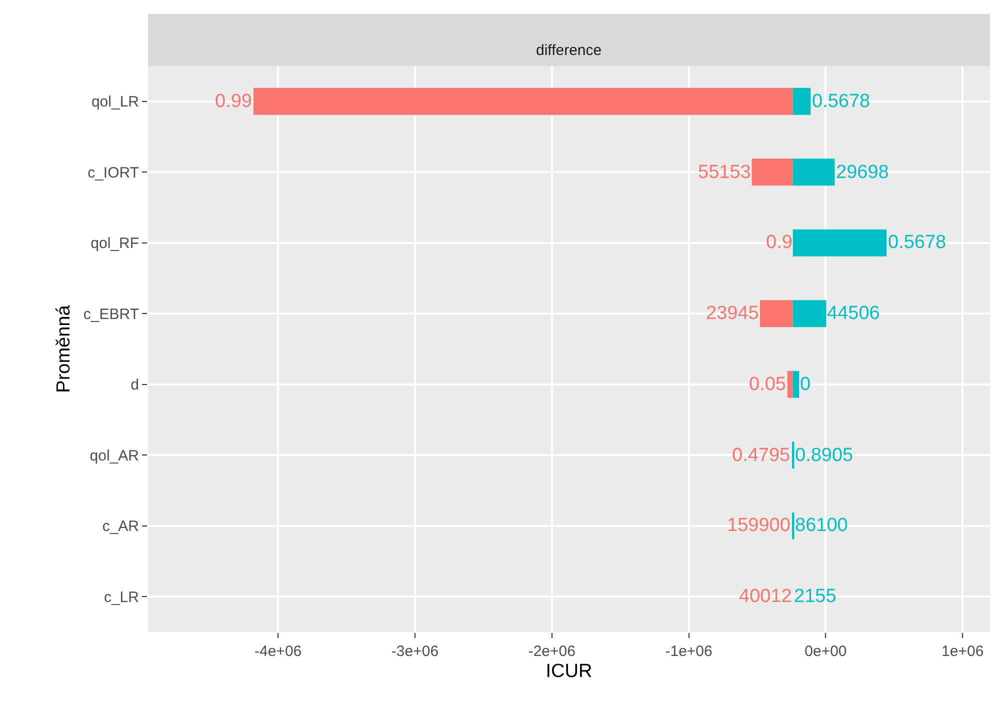 The image size is (998, 702). Describe the element at coordinates (821, 525) in the screenshot. I see `annotation: 86100` at that location.